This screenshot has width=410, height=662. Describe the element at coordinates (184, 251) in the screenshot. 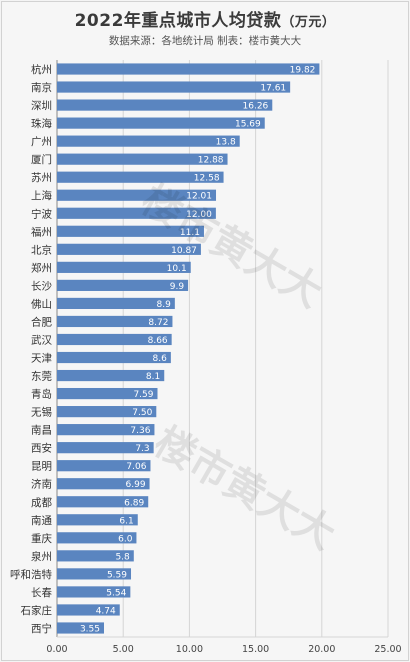

I see `bar-value-label: 10.87` at that location.